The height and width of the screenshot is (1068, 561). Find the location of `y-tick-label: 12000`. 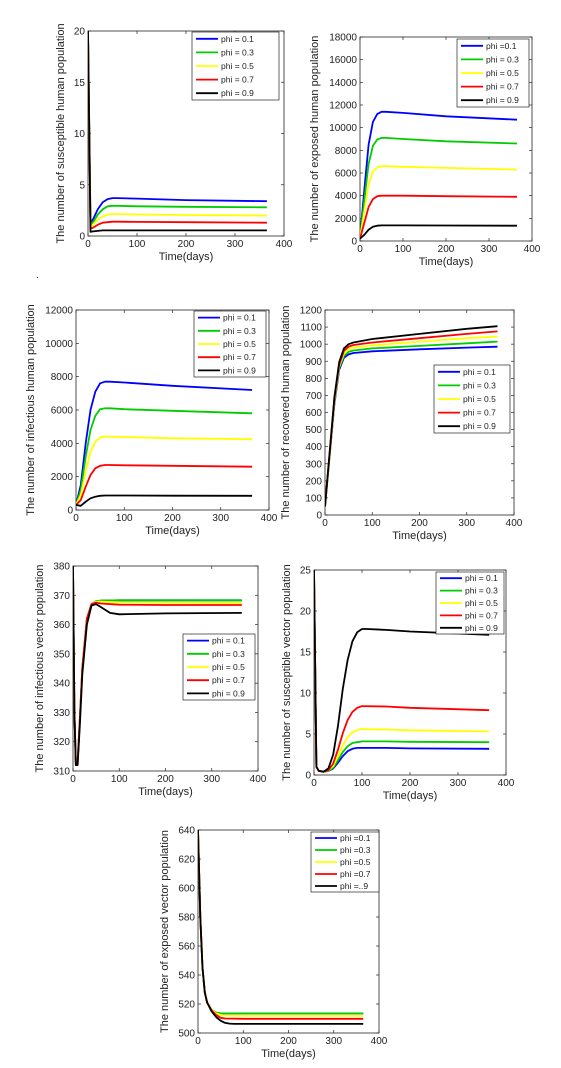

y-tick-label: 12000 is located at coordinates (59, 311).